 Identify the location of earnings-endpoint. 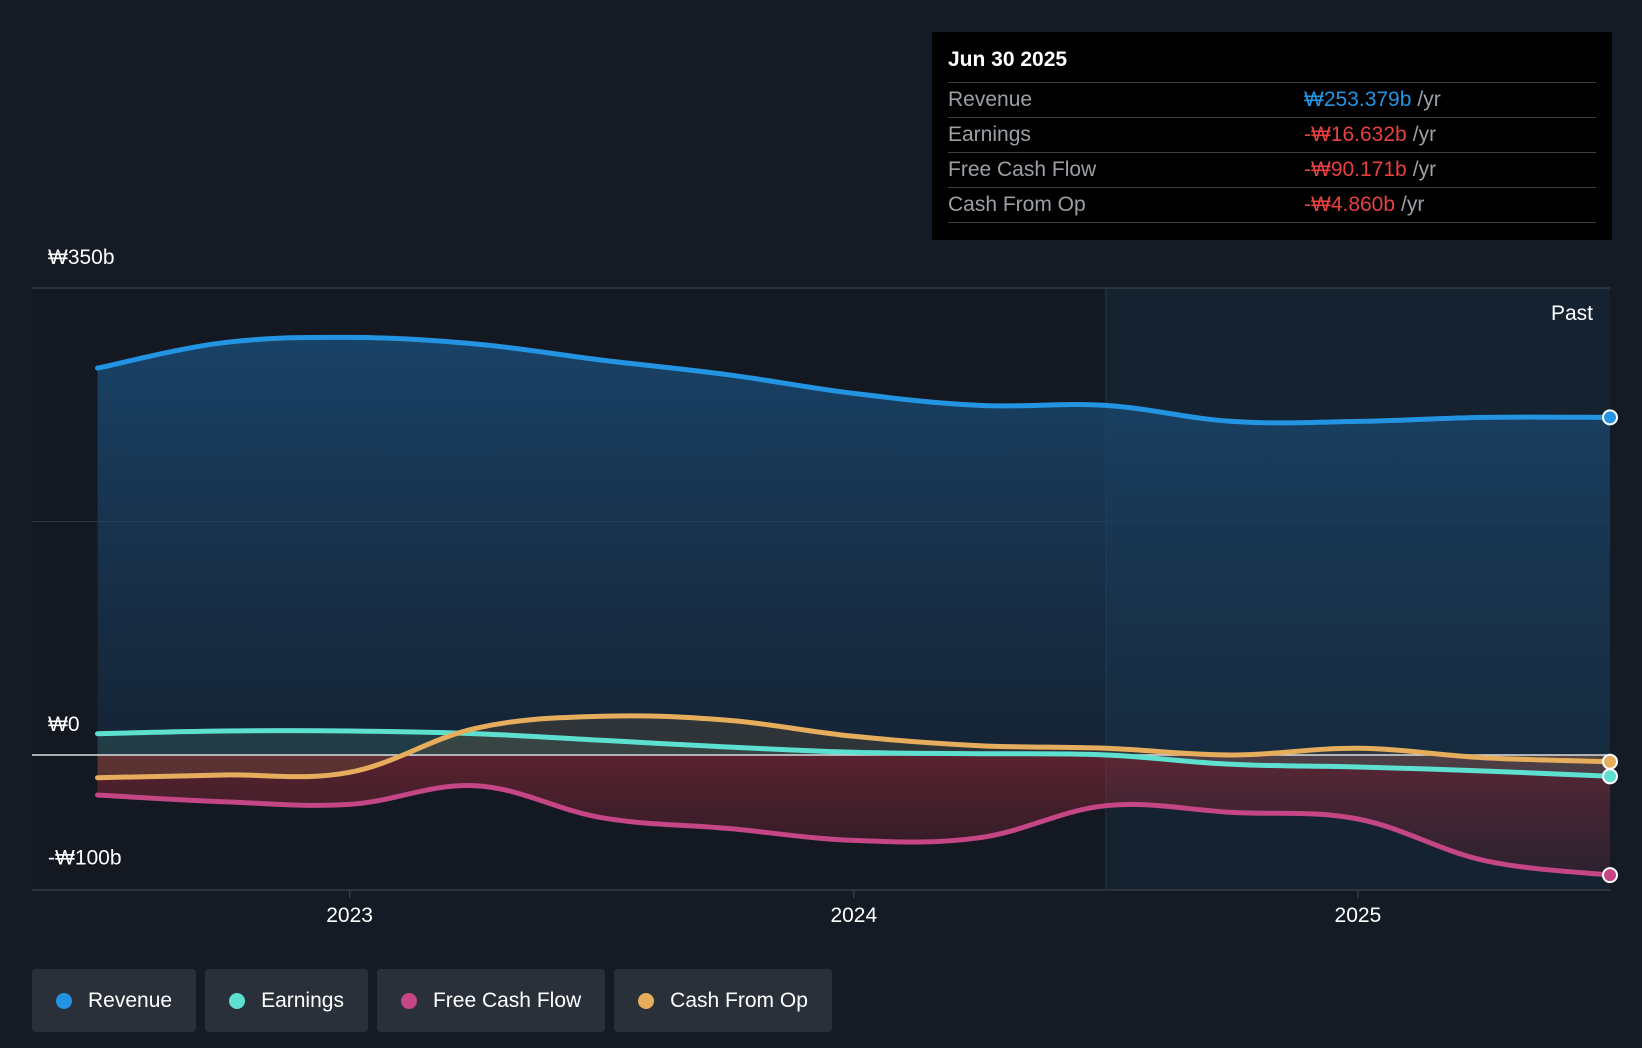
(1610, 776).